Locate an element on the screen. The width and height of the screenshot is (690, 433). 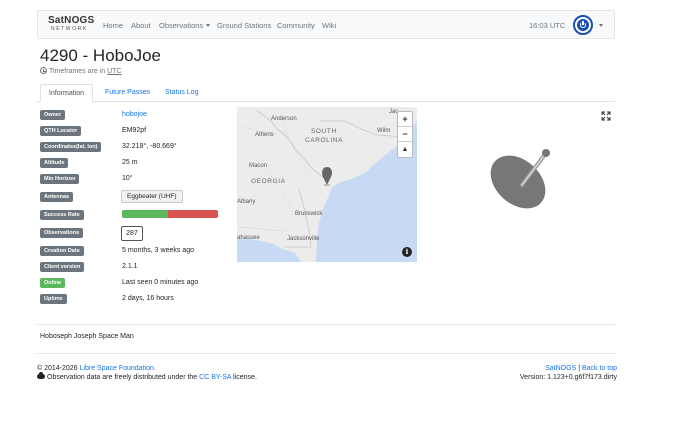
altitude-label: Altitude is located at coordinates (54, 163).